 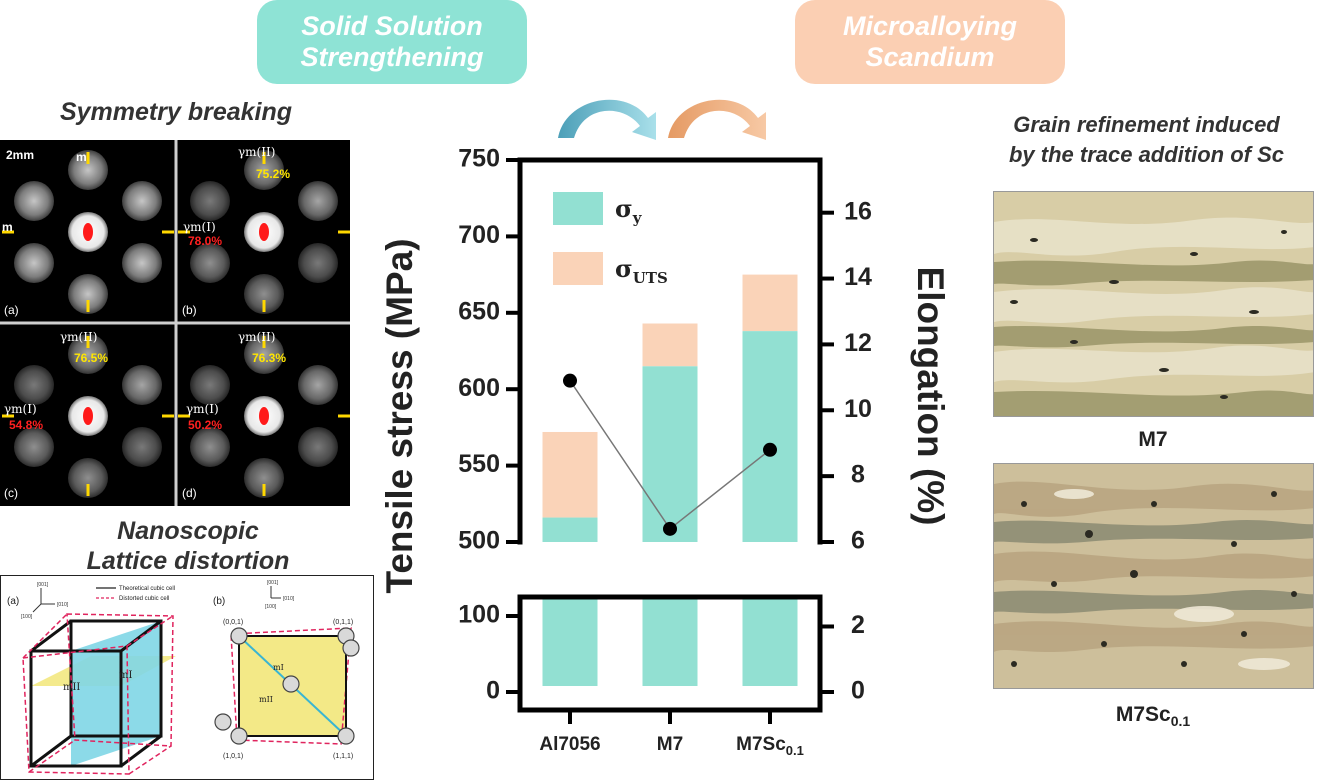 I want to click on corner-001: (0,0,1), so click(x=233, y=622).